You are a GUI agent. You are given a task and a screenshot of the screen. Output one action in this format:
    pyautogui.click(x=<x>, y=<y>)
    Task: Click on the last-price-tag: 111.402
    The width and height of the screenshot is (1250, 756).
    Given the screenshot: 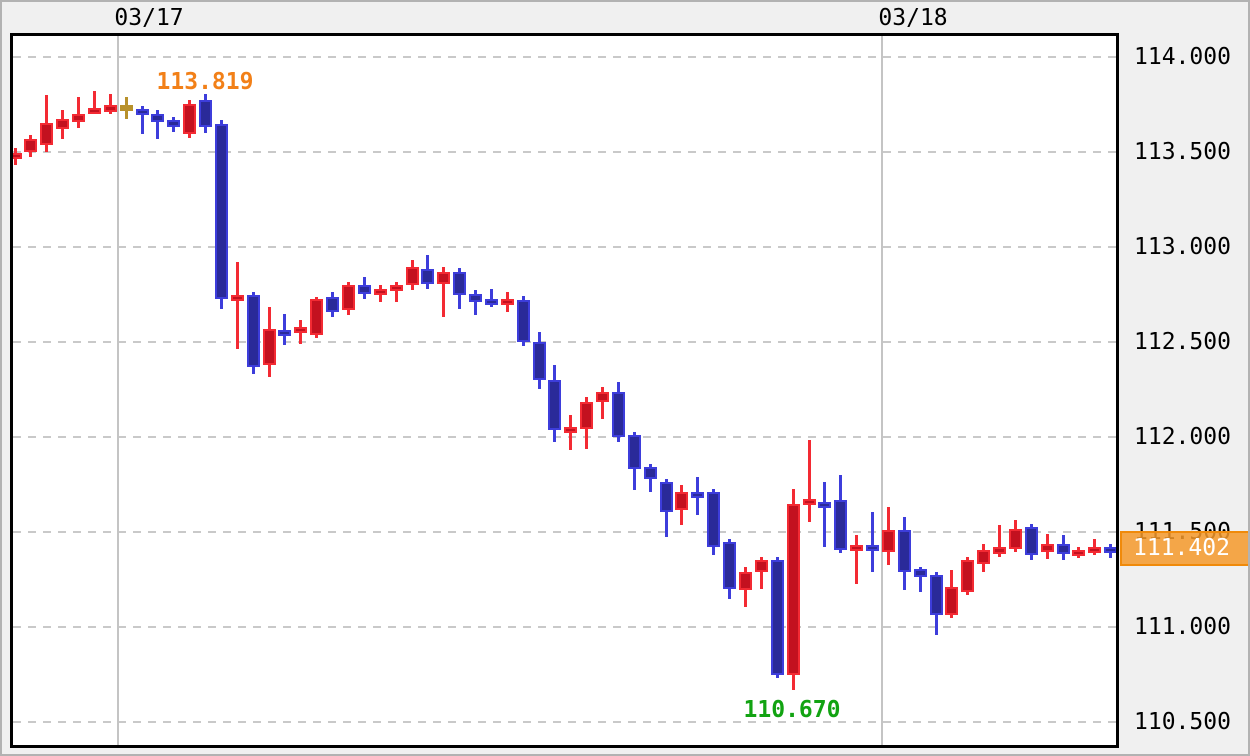 What is the action you would take?
    pyautogui.click(x=1184, y=548)
    